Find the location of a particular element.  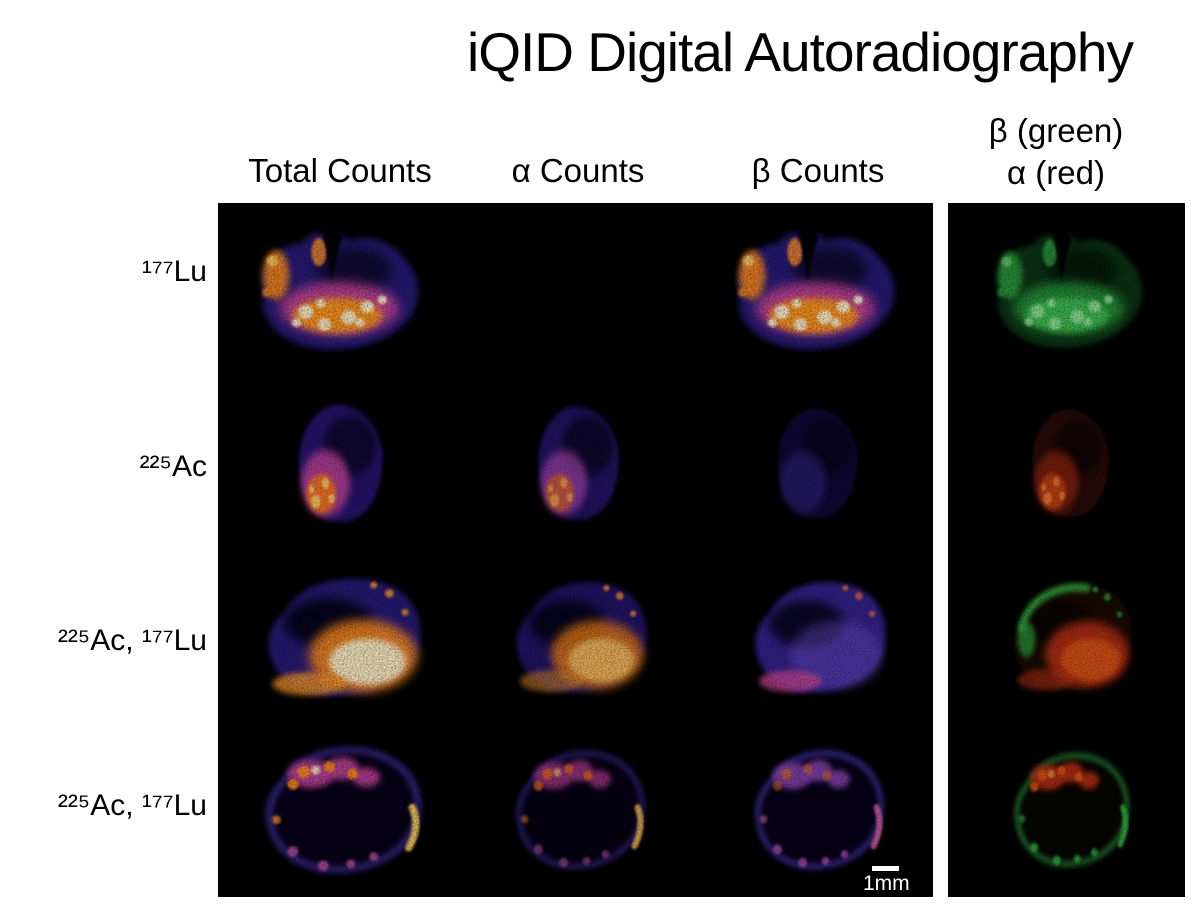

row-label-ac225-lu177-b: ²²⁵Ac, ¹⁷⁷Lu is located at coordinates (132, 805).